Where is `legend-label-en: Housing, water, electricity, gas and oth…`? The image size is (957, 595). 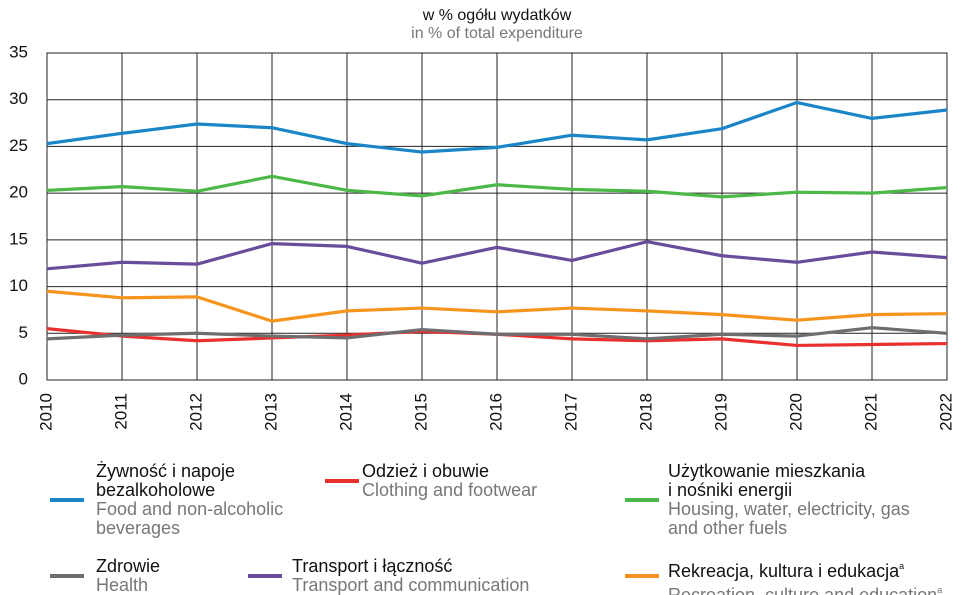
legend-label-en: Housing, water, electricity, gas and oth… is located at coordinates (799, 519).